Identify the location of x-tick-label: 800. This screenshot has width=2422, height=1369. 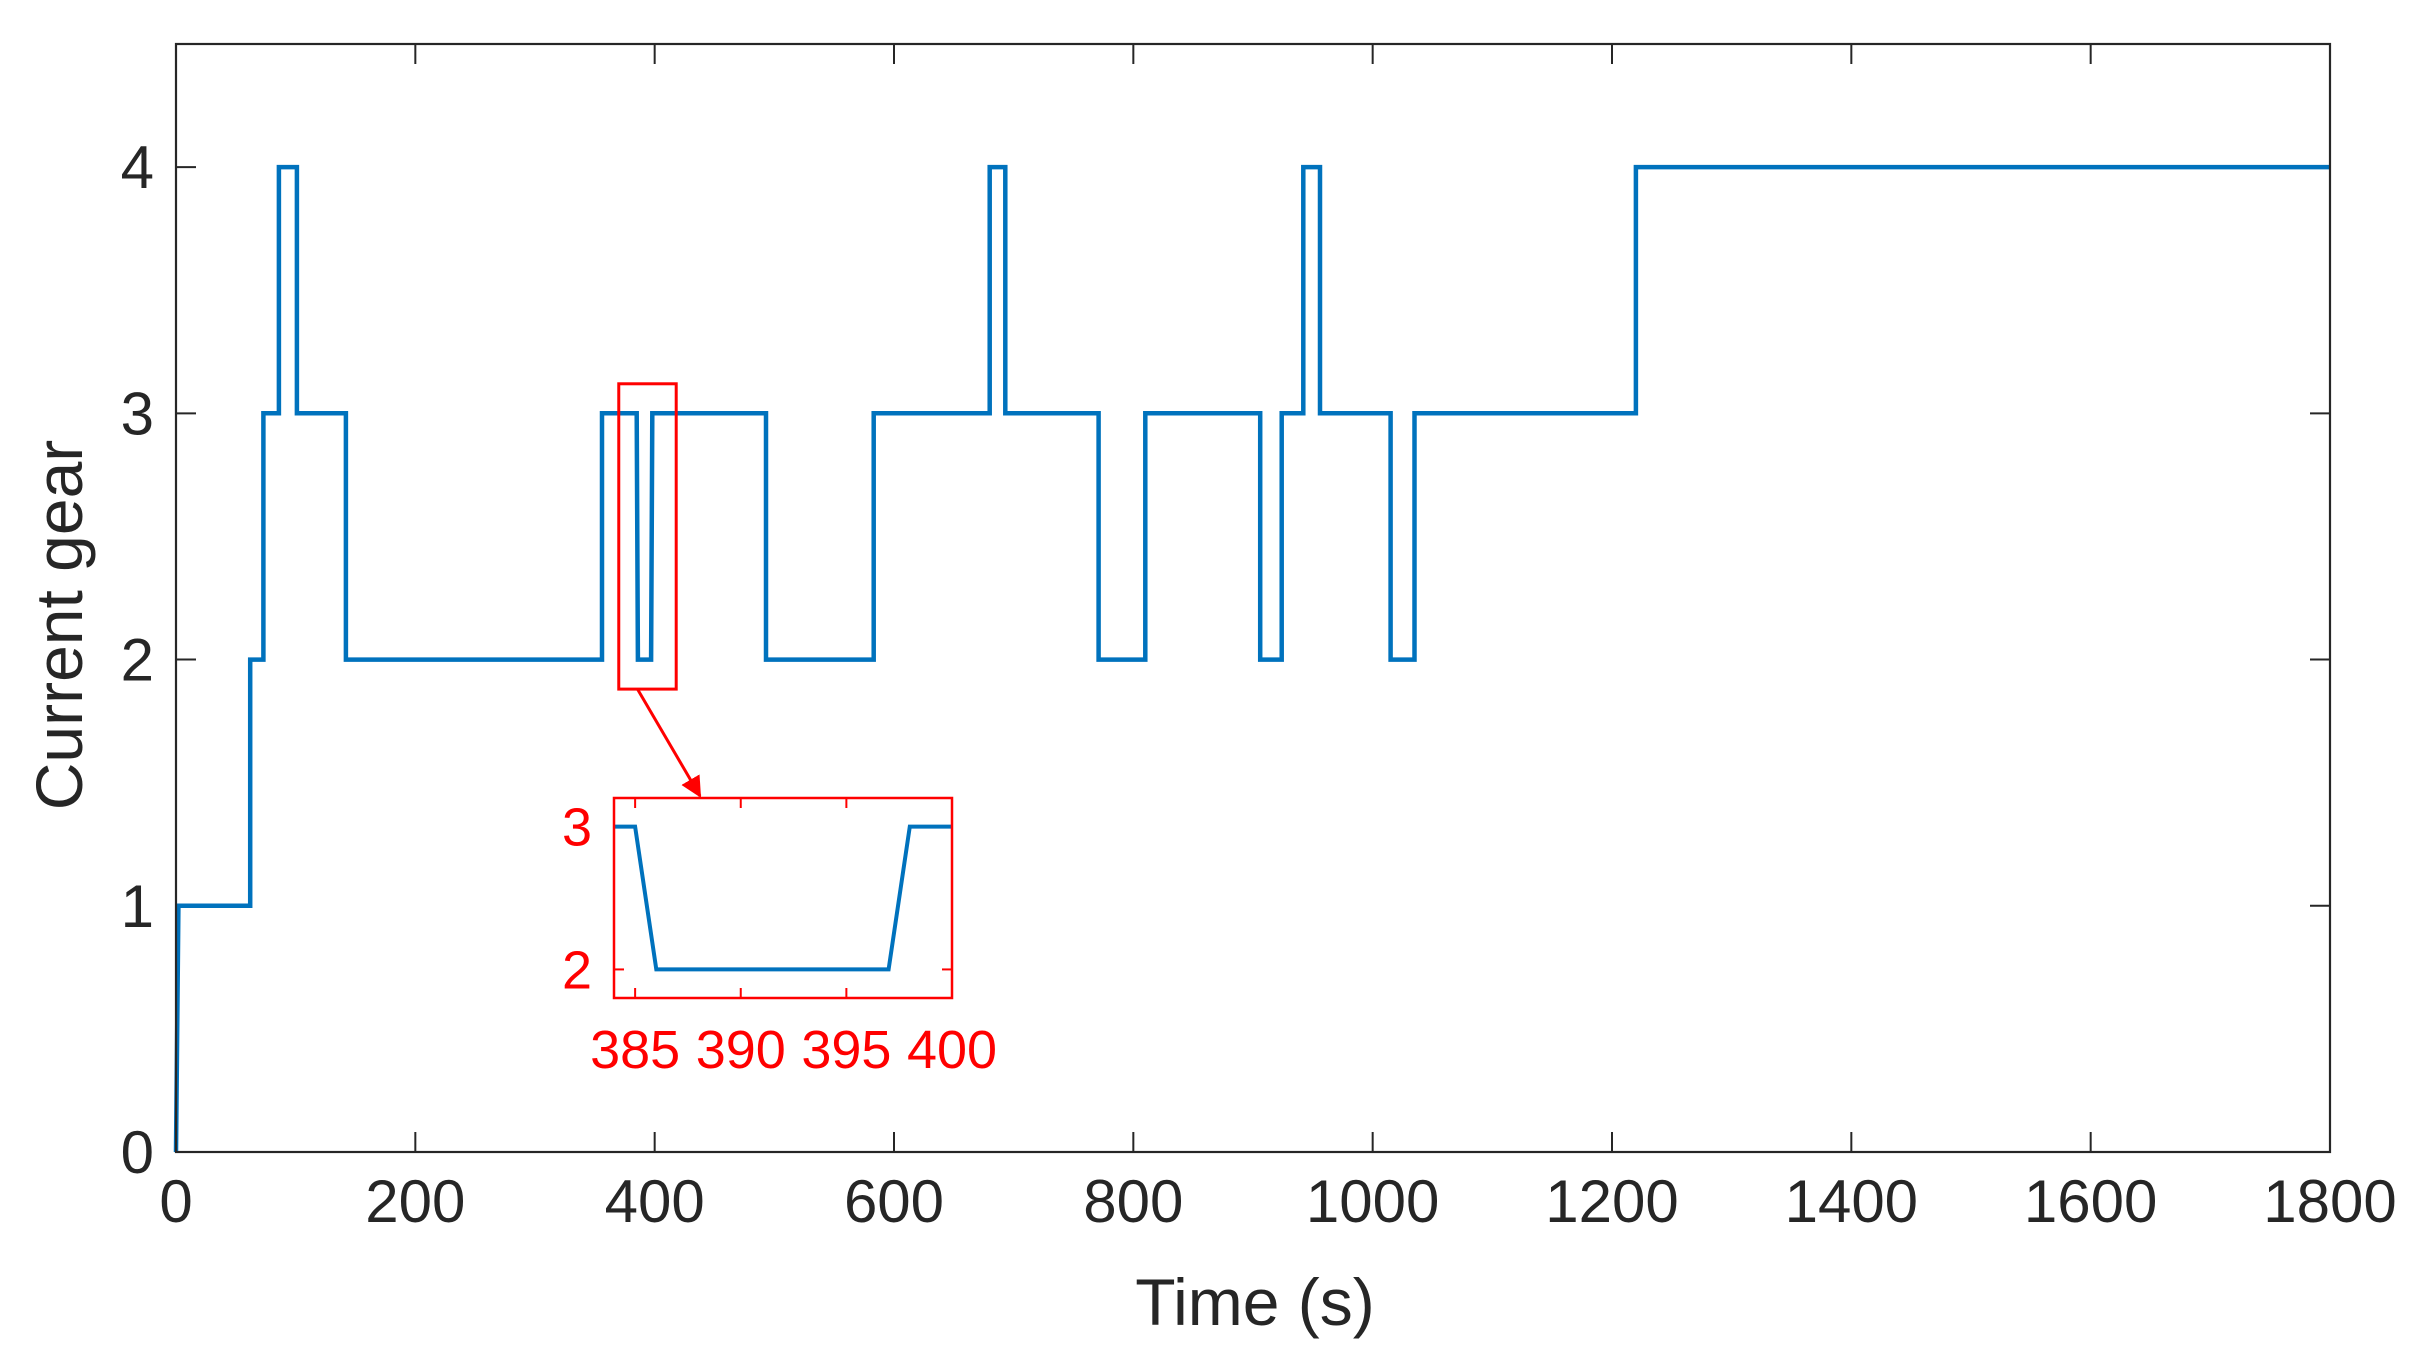
(1133, 1201).